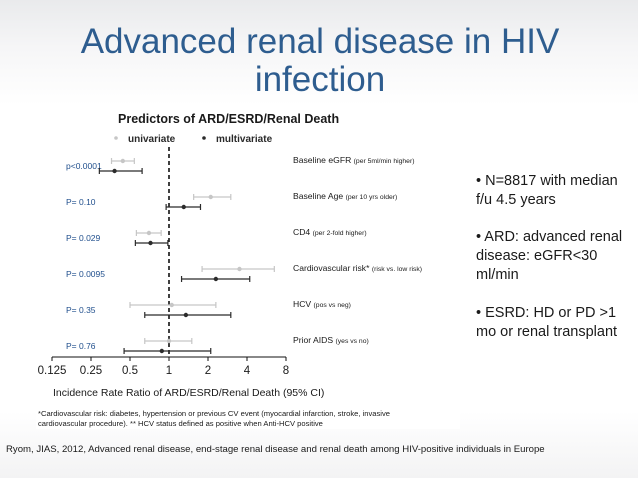  Describe the element at coordinates (81, 202) in the screenshot. I see `p-value-label: P= 0.10` at that location.